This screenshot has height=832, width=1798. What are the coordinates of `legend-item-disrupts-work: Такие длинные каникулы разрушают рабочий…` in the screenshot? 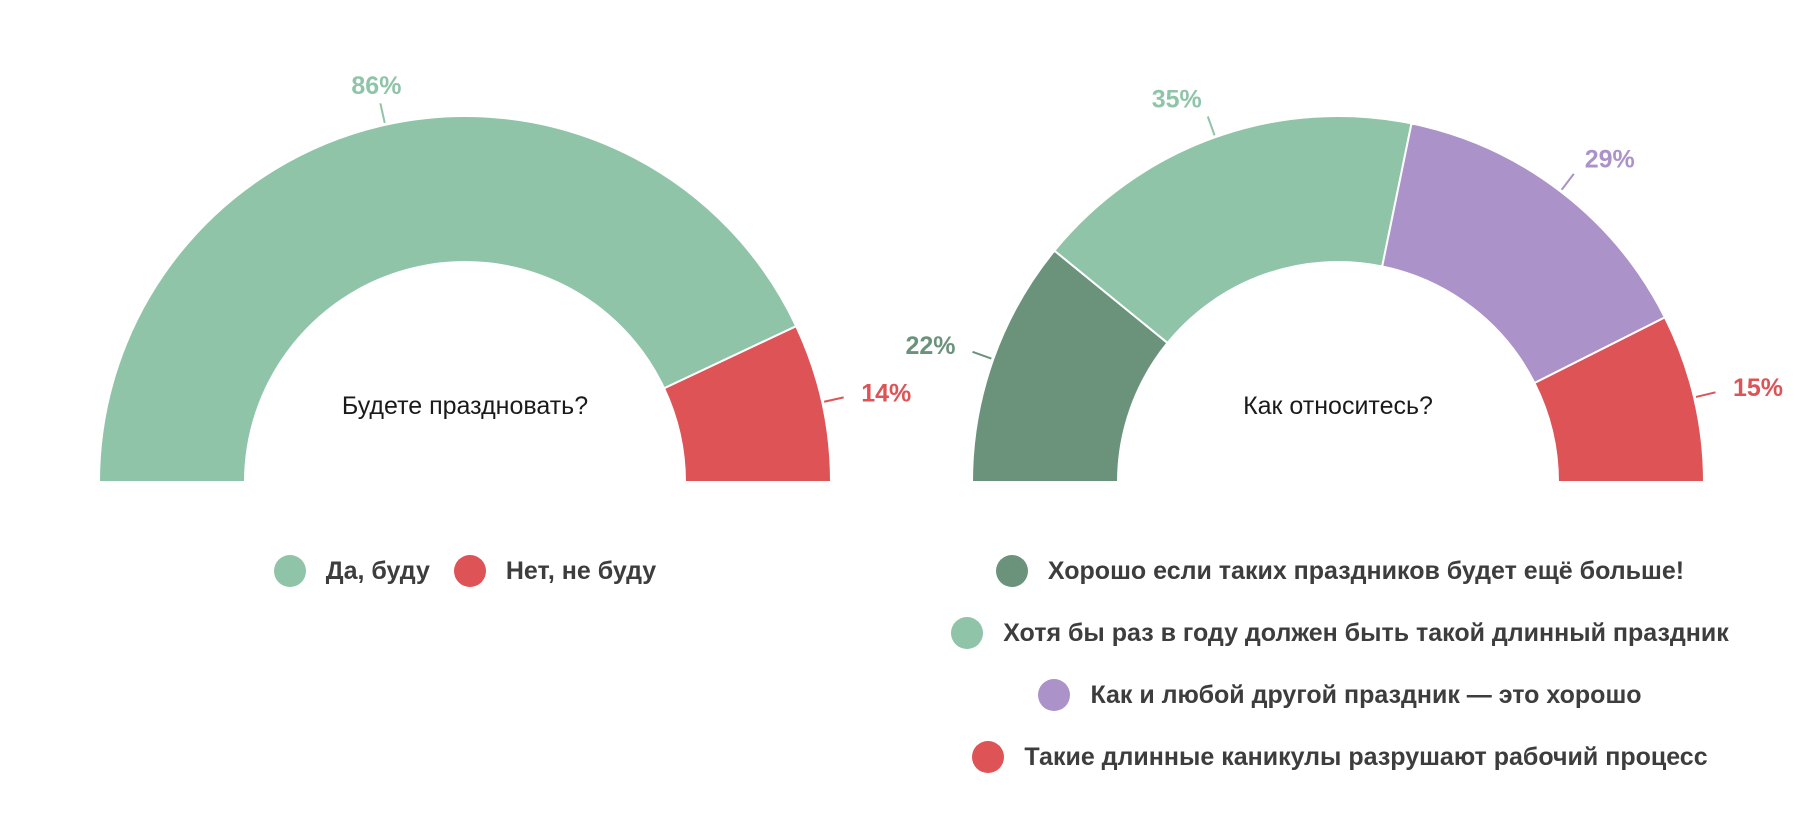 It's located at (1340, 757).